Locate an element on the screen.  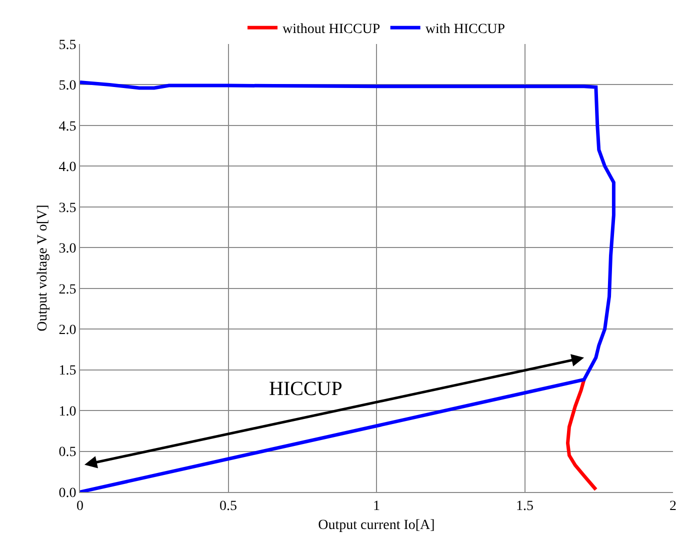
x-tick-label: 0 is located at coordinates (80, 506).